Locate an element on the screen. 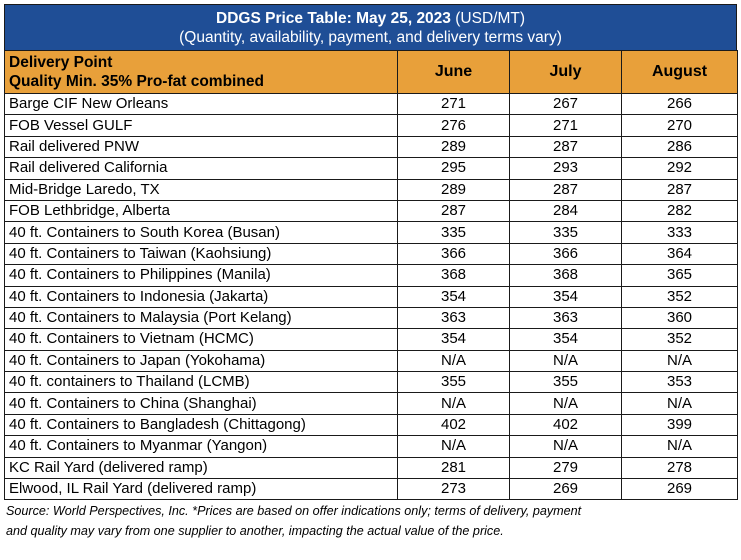 The image size is (741, 560). june-header: June is located at coordinates (453, 72).